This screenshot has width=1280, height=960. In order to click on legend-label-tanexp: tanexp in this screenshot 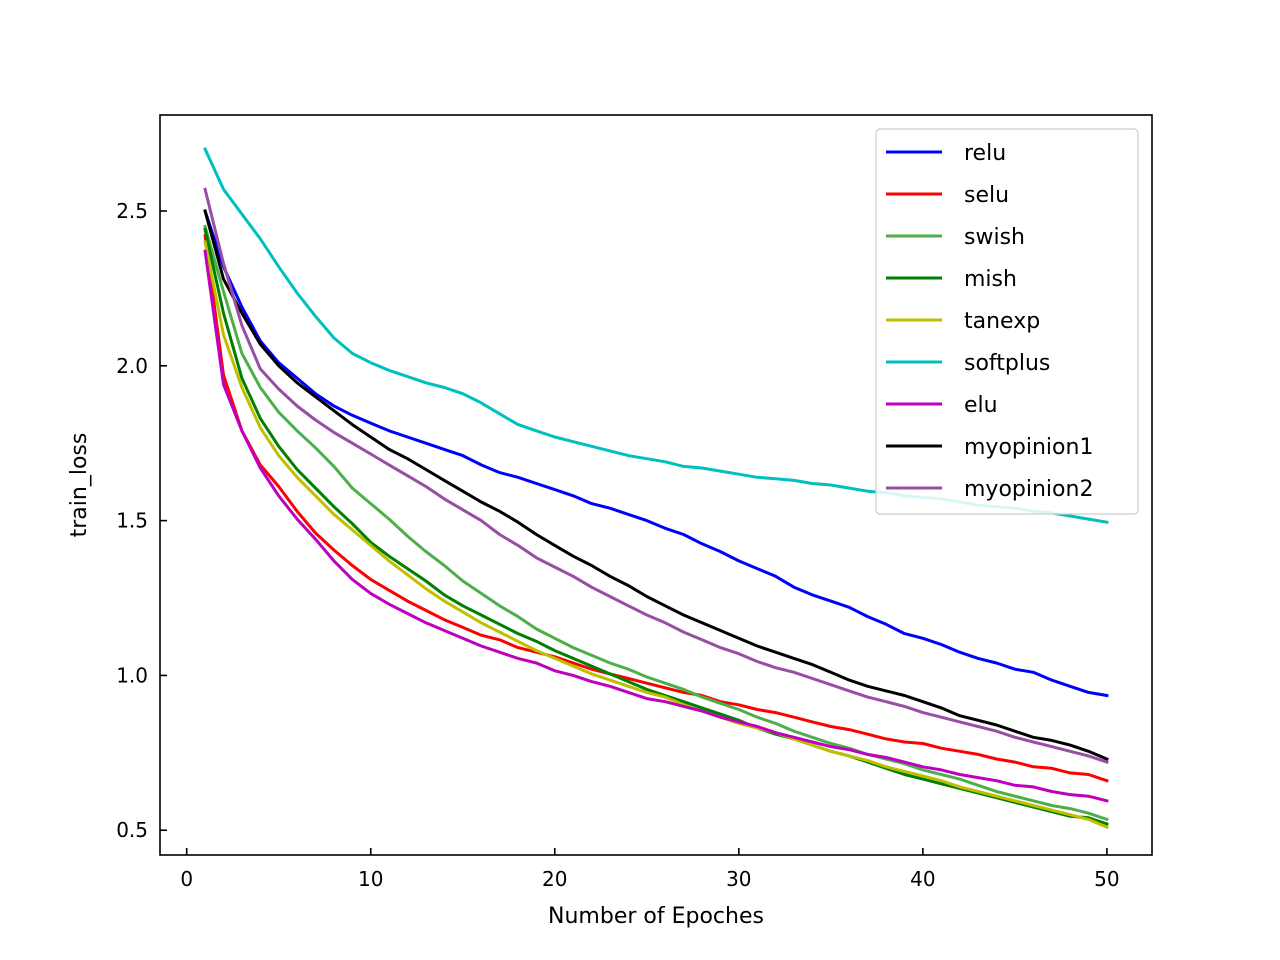, I will do `click(1002, 321)`.